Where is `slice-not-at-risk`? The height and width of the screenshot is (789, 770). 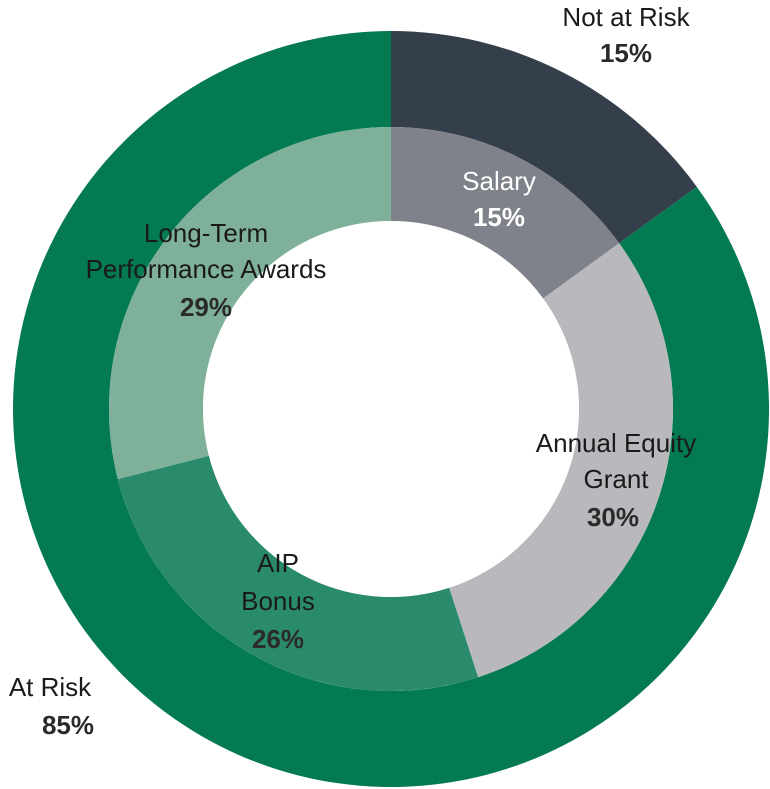 slice-not-at-risk is located at coordinates (544, 137).